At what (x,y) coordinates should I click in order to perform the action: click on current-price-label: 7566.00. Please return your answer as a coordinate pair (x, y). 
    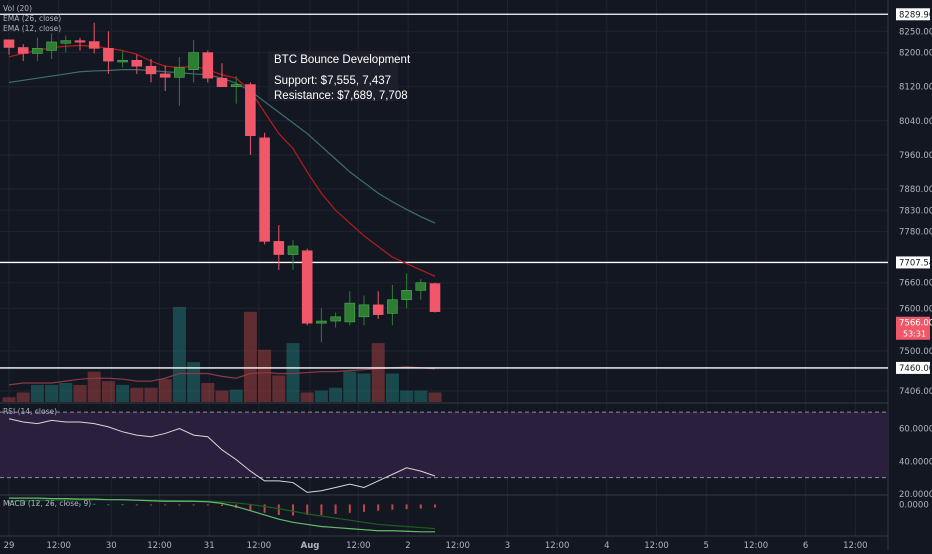
    Looking at the image, I should click on (915, 324).